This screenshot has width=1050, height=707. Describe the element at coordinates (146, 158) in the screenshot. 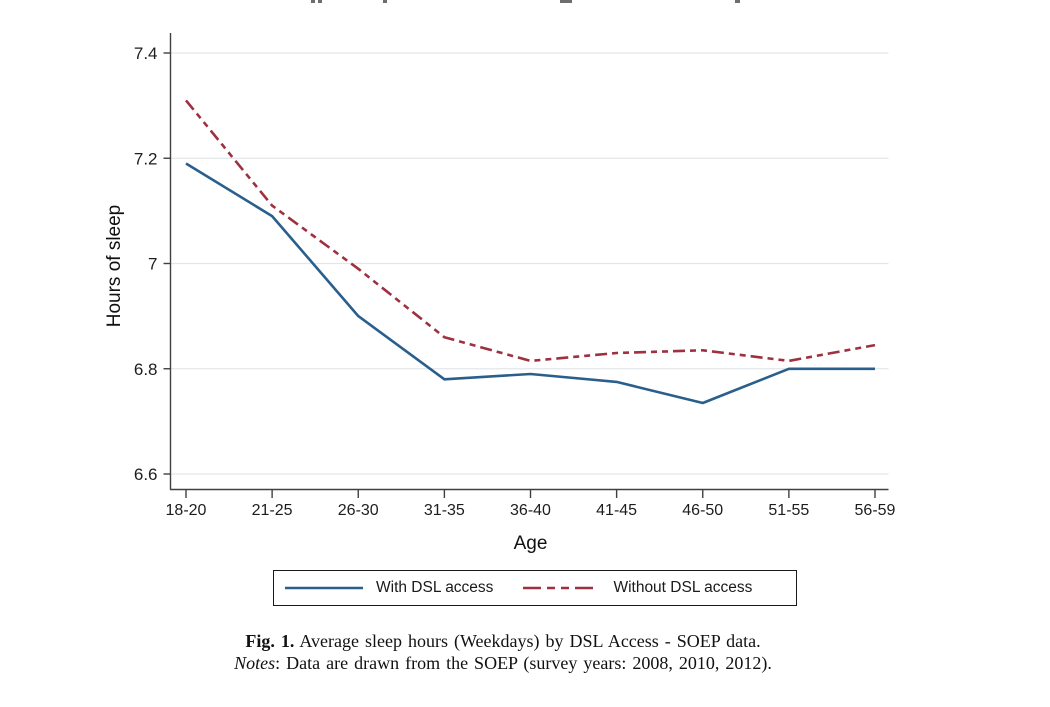

I see `y-tick-label: 7.2` at that location.